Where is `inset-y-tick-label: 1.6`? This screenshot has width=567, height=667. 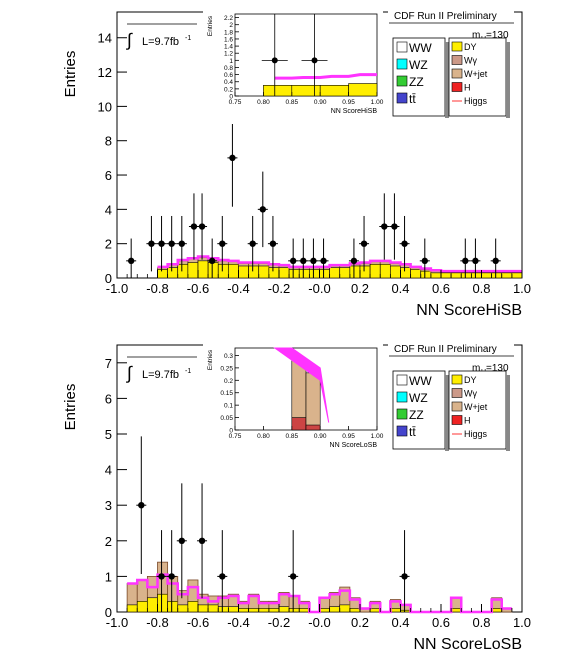 inset-y-tick-label: 1.6 is located at coordinates (228, 39).